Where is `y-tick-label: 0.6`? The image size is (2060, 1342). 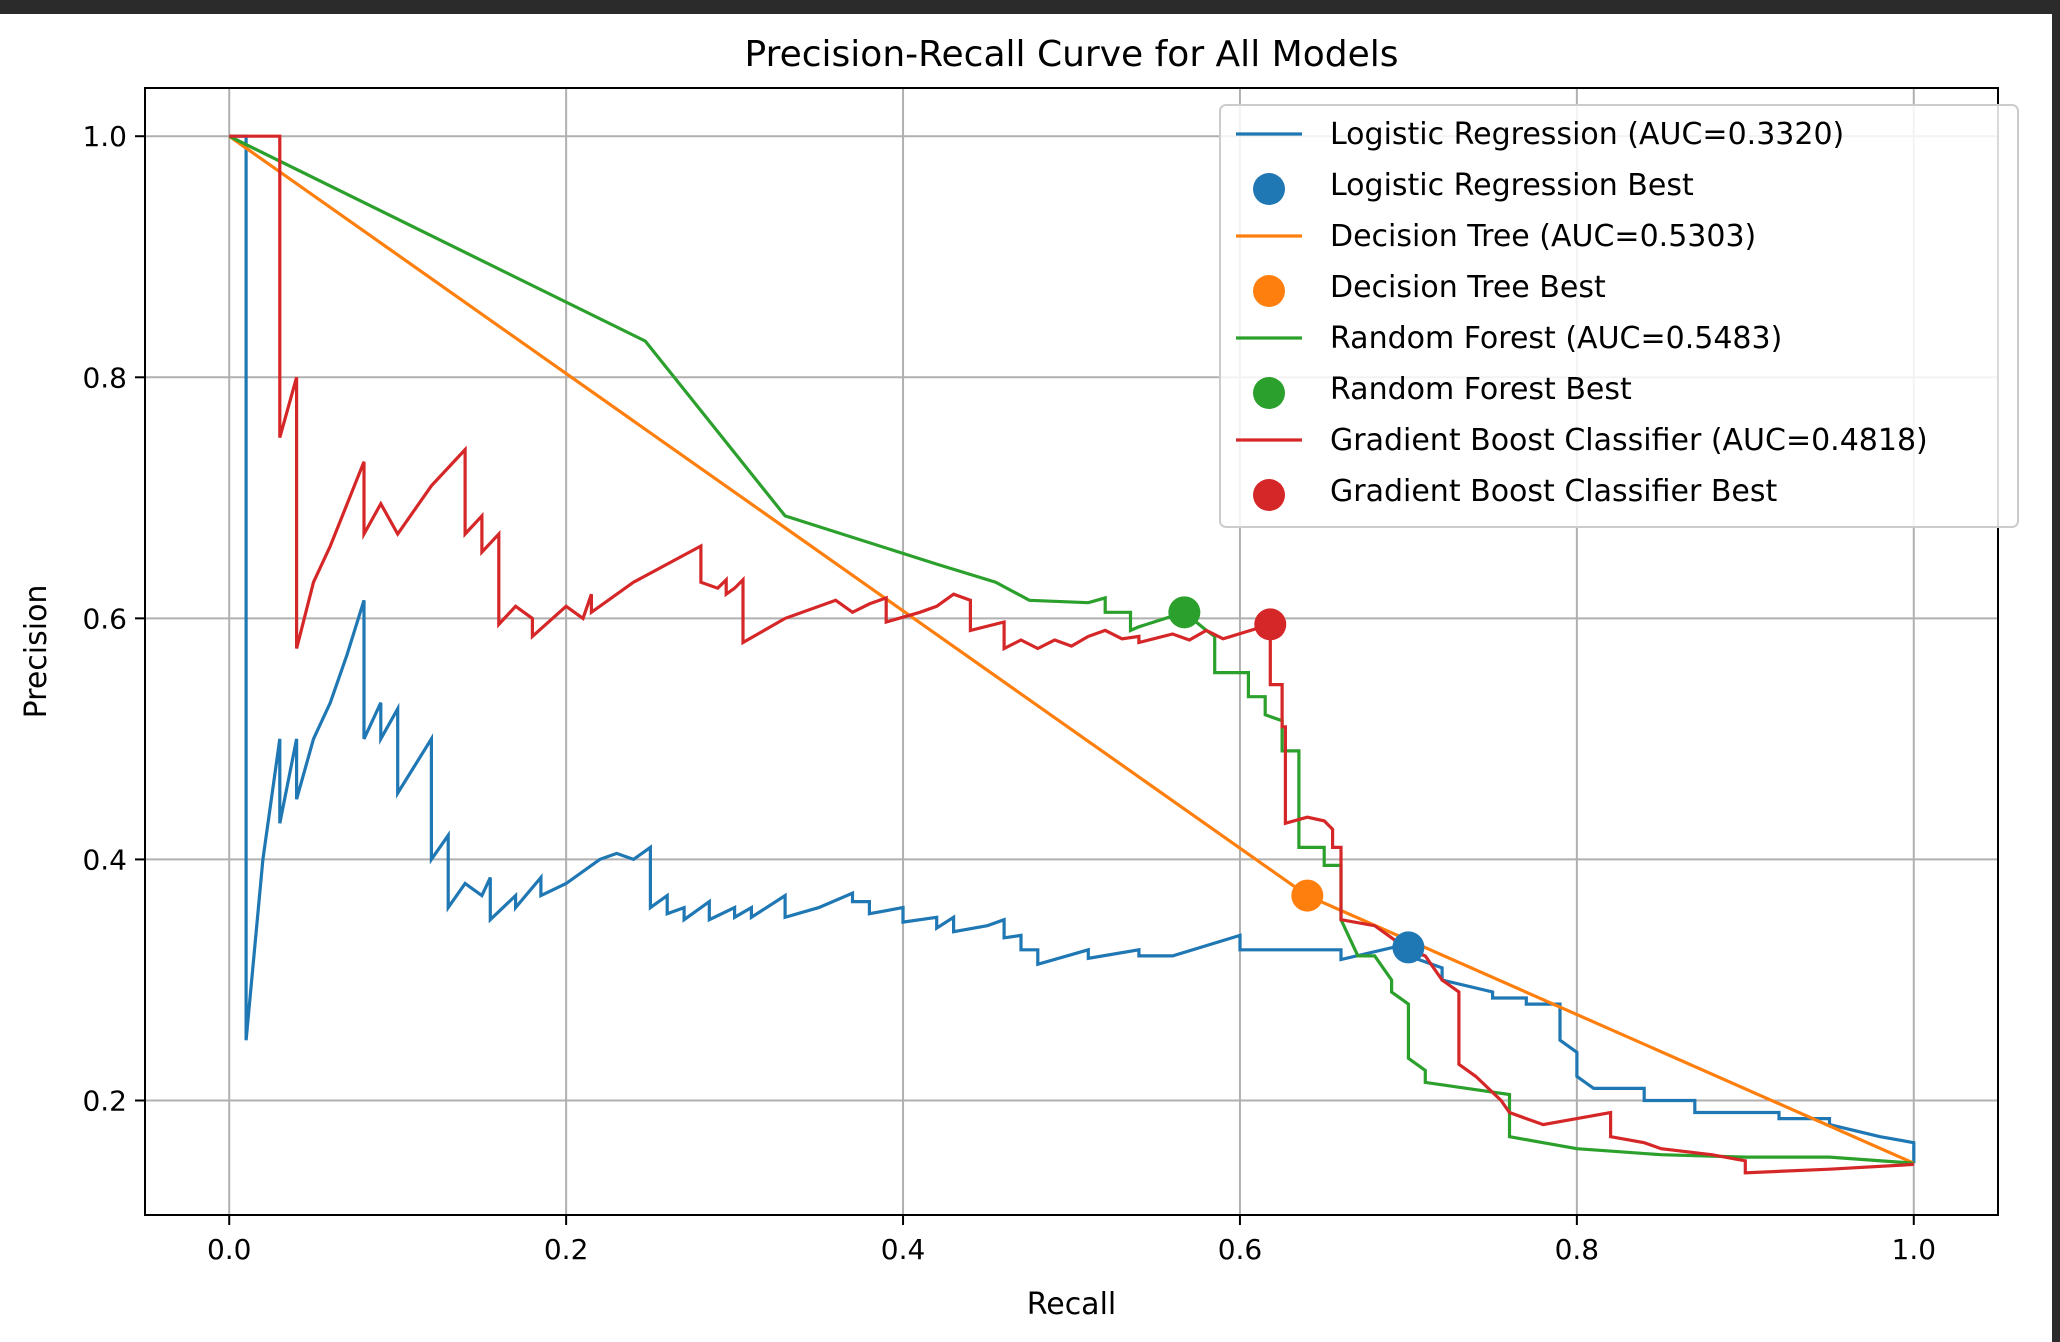
y-tick-label: 0.6 is located at coordinates (104, 618).